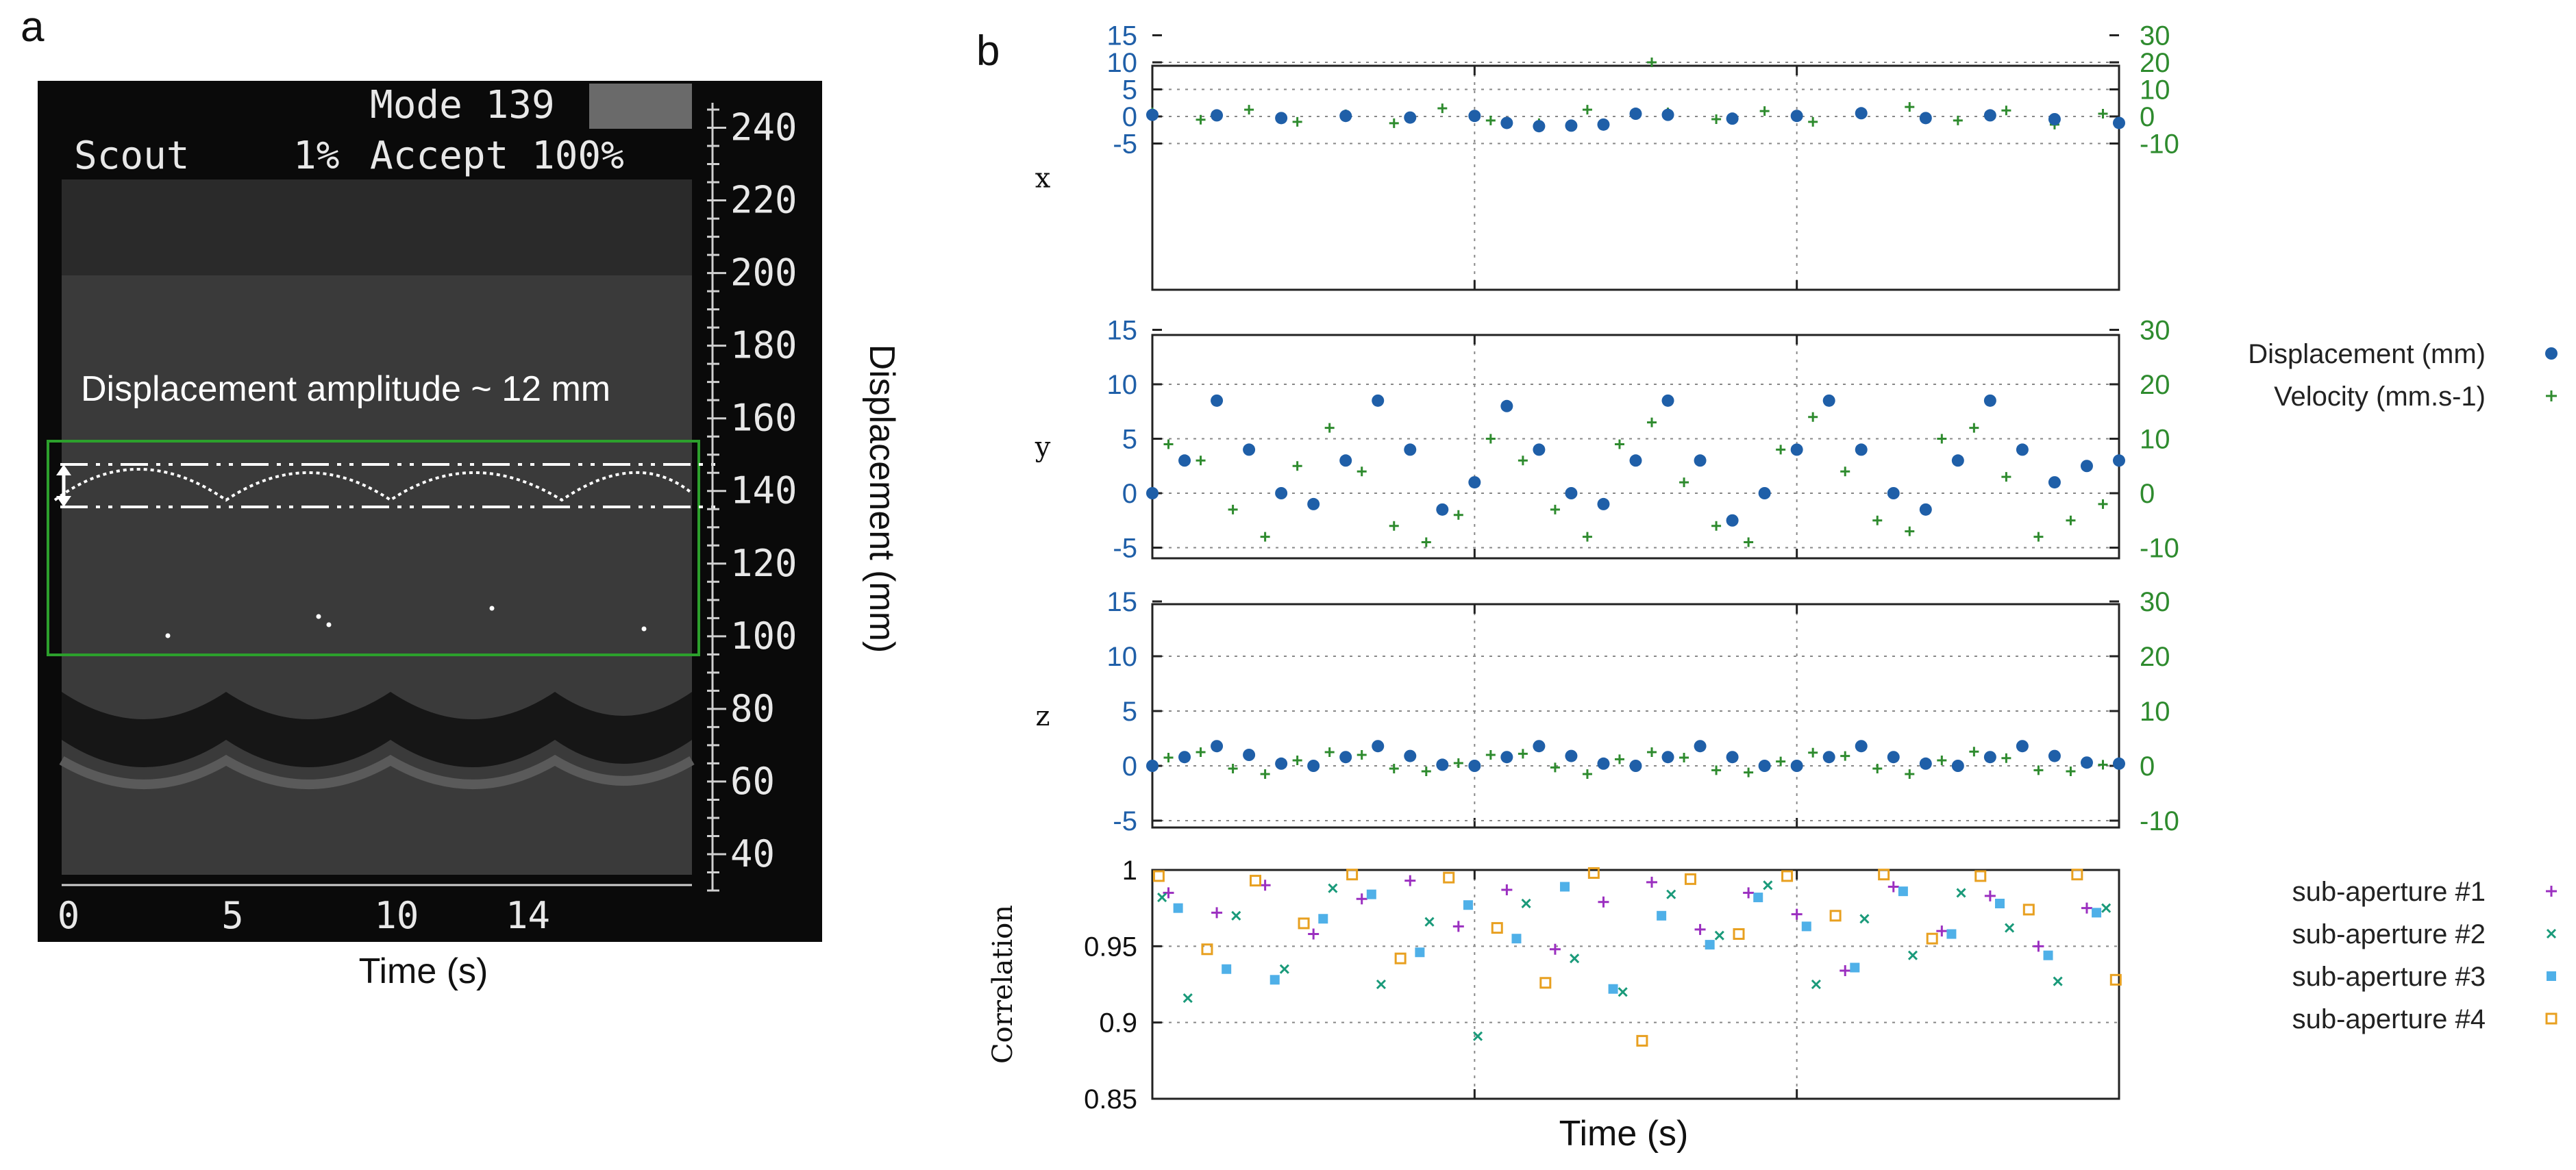 The width and height of the screenshot is (2576, 1170). What do you see at coordinates (2155, 331) in the screenshot?
I see `y2-tick-label: 30` at bounding box center [2155, 331].